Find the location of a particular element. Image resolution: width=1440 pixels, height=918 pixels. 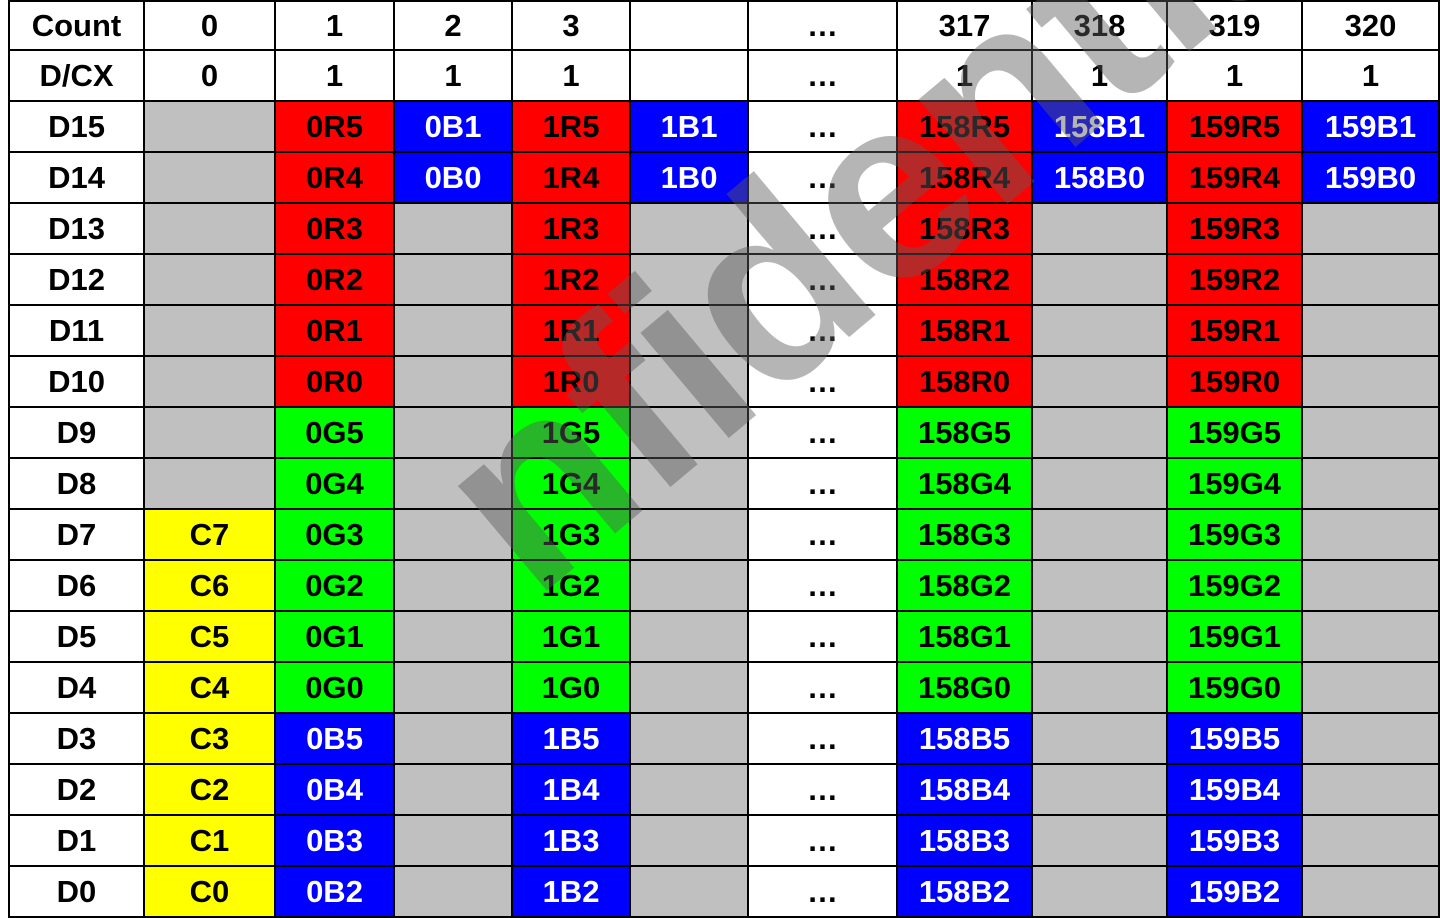

table-row: D10 0R0 1R0 … 158R0 159R0 is located at coordinates (724, 381).